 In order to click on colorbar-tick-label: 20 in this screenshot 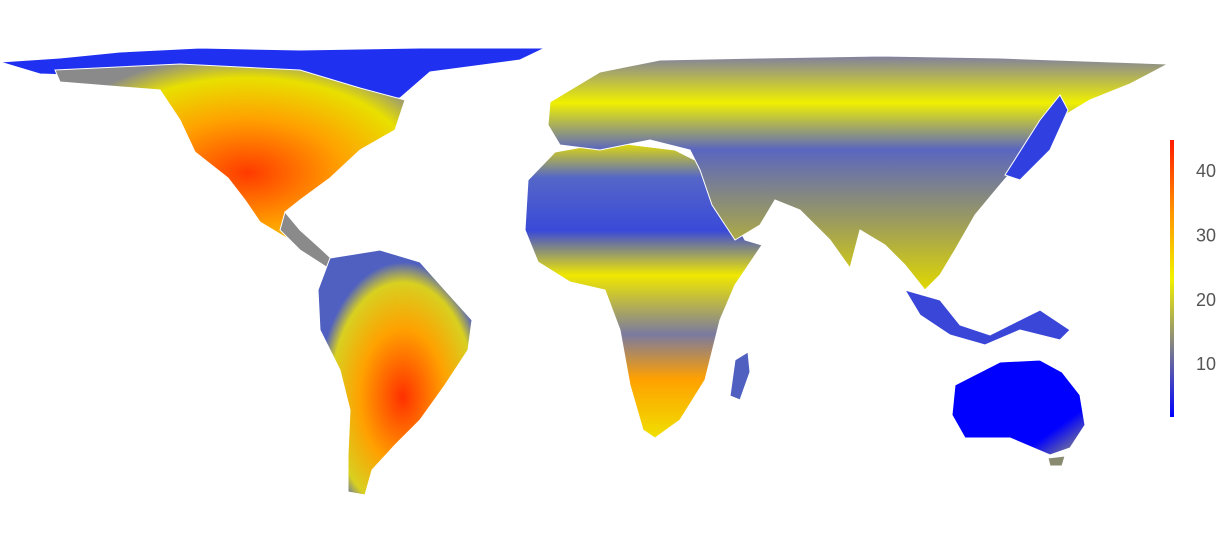, I will do `click(1206, 300)`.